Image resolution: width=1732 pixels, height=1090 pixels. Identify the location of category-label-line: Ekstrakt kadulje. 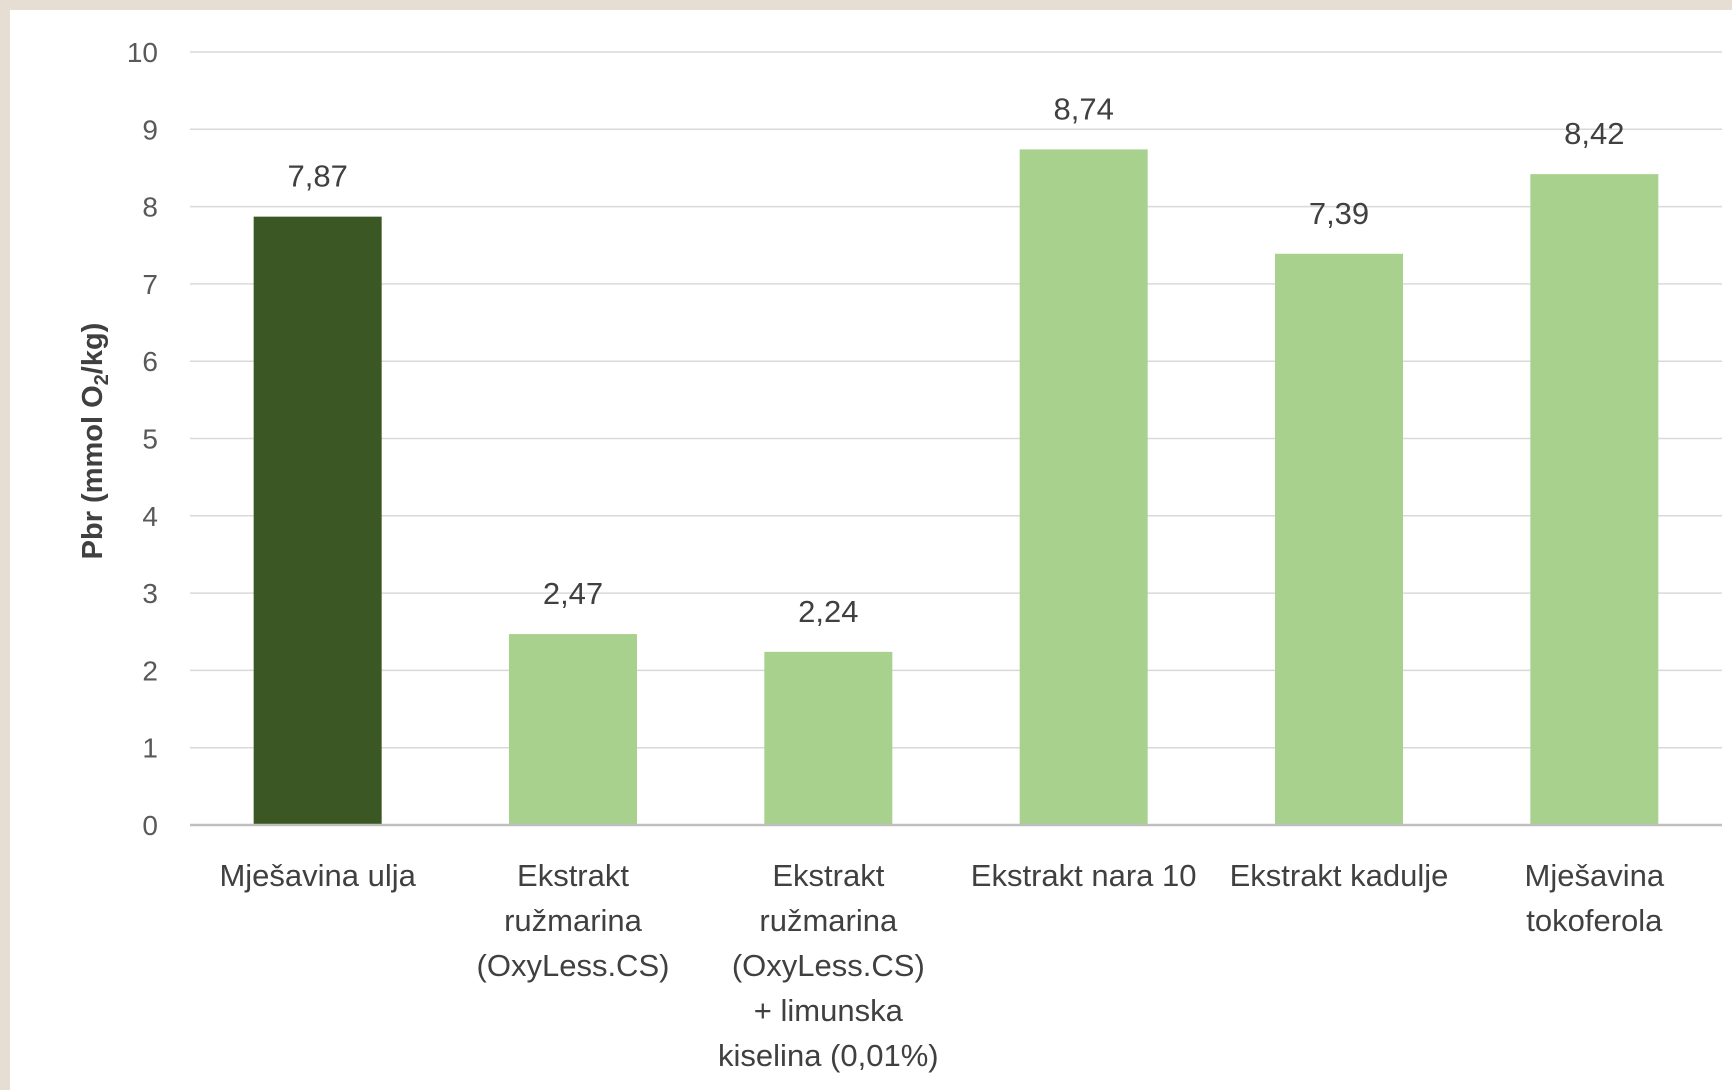
(1339, 875).